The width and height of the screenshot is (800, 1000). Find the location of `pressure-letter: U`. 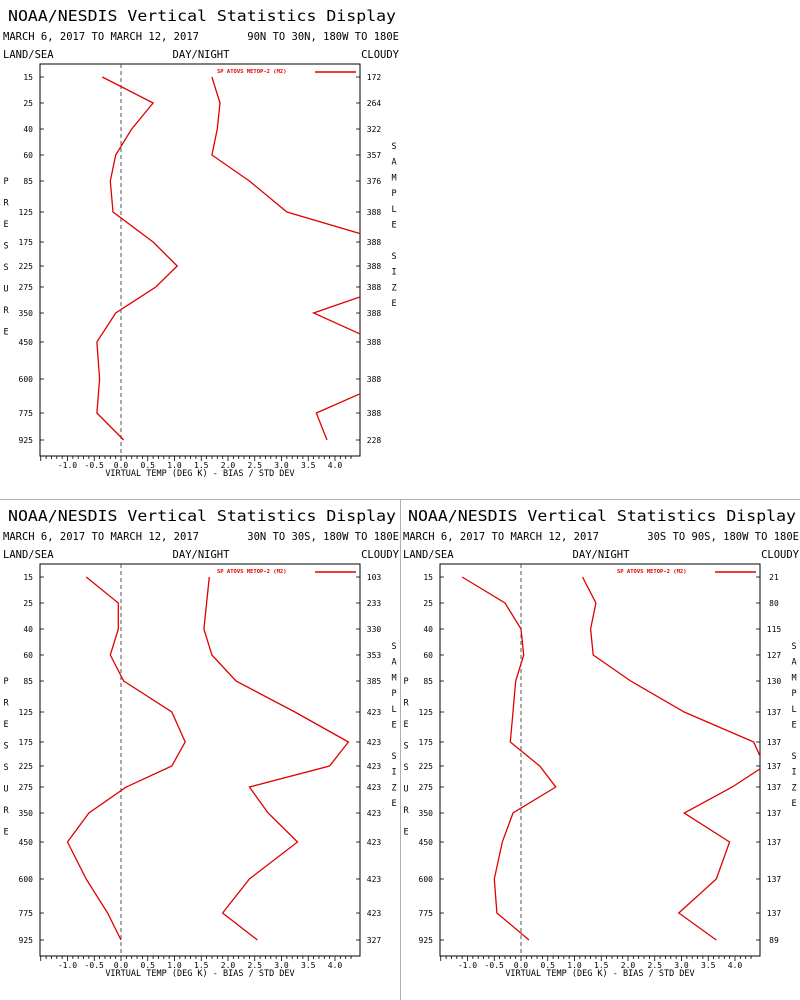

pressure-letter: U is located at coordinates (405, 790).